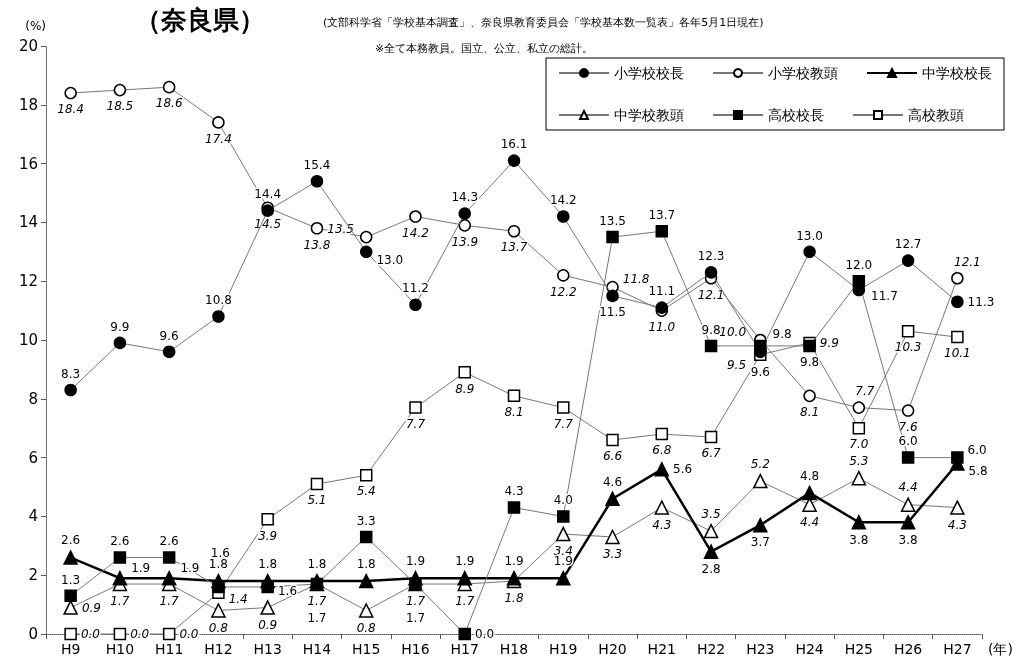 The image size is (1032, 666). What do you see at coordinates (35, 26) in the screenshot?
I see `y-axis-title: (%)` at bounding box center [35, 26].